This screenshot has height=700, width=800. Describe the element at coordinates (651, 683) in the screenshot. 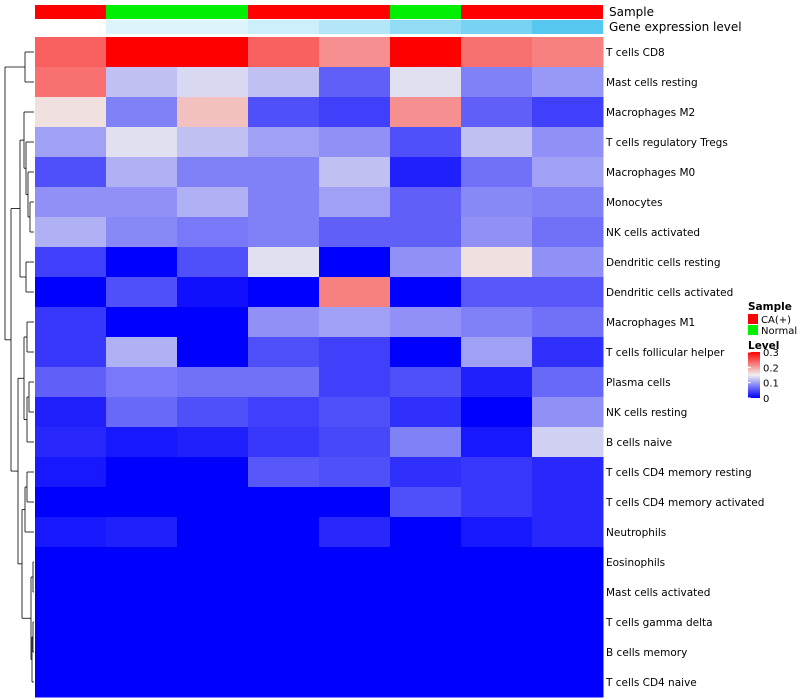

I see `row-label: T cells CD4 naive` at that location.